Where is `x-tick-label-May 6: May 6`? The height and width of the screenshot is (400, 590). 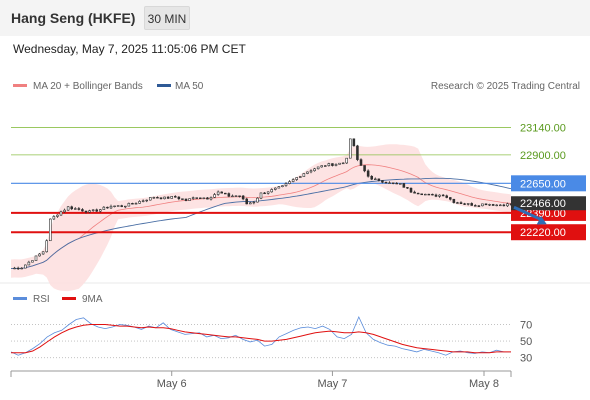
x-tick-label-May 6: May 6 is located at coordinates (172, 384).